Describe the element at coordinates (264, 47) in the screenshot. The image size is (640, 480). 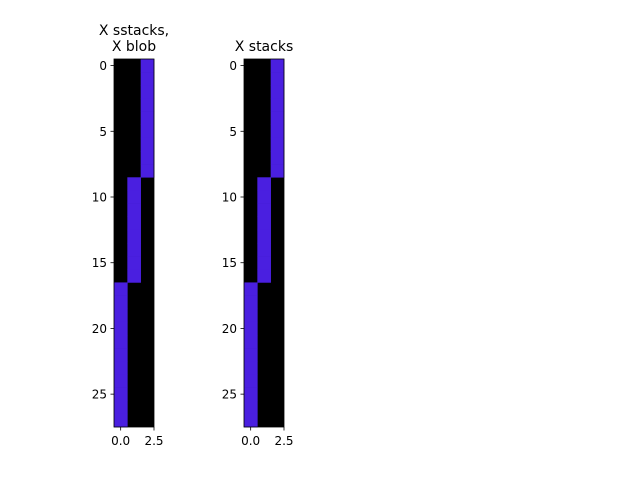
I see `chart-title: X stacks` at that location.